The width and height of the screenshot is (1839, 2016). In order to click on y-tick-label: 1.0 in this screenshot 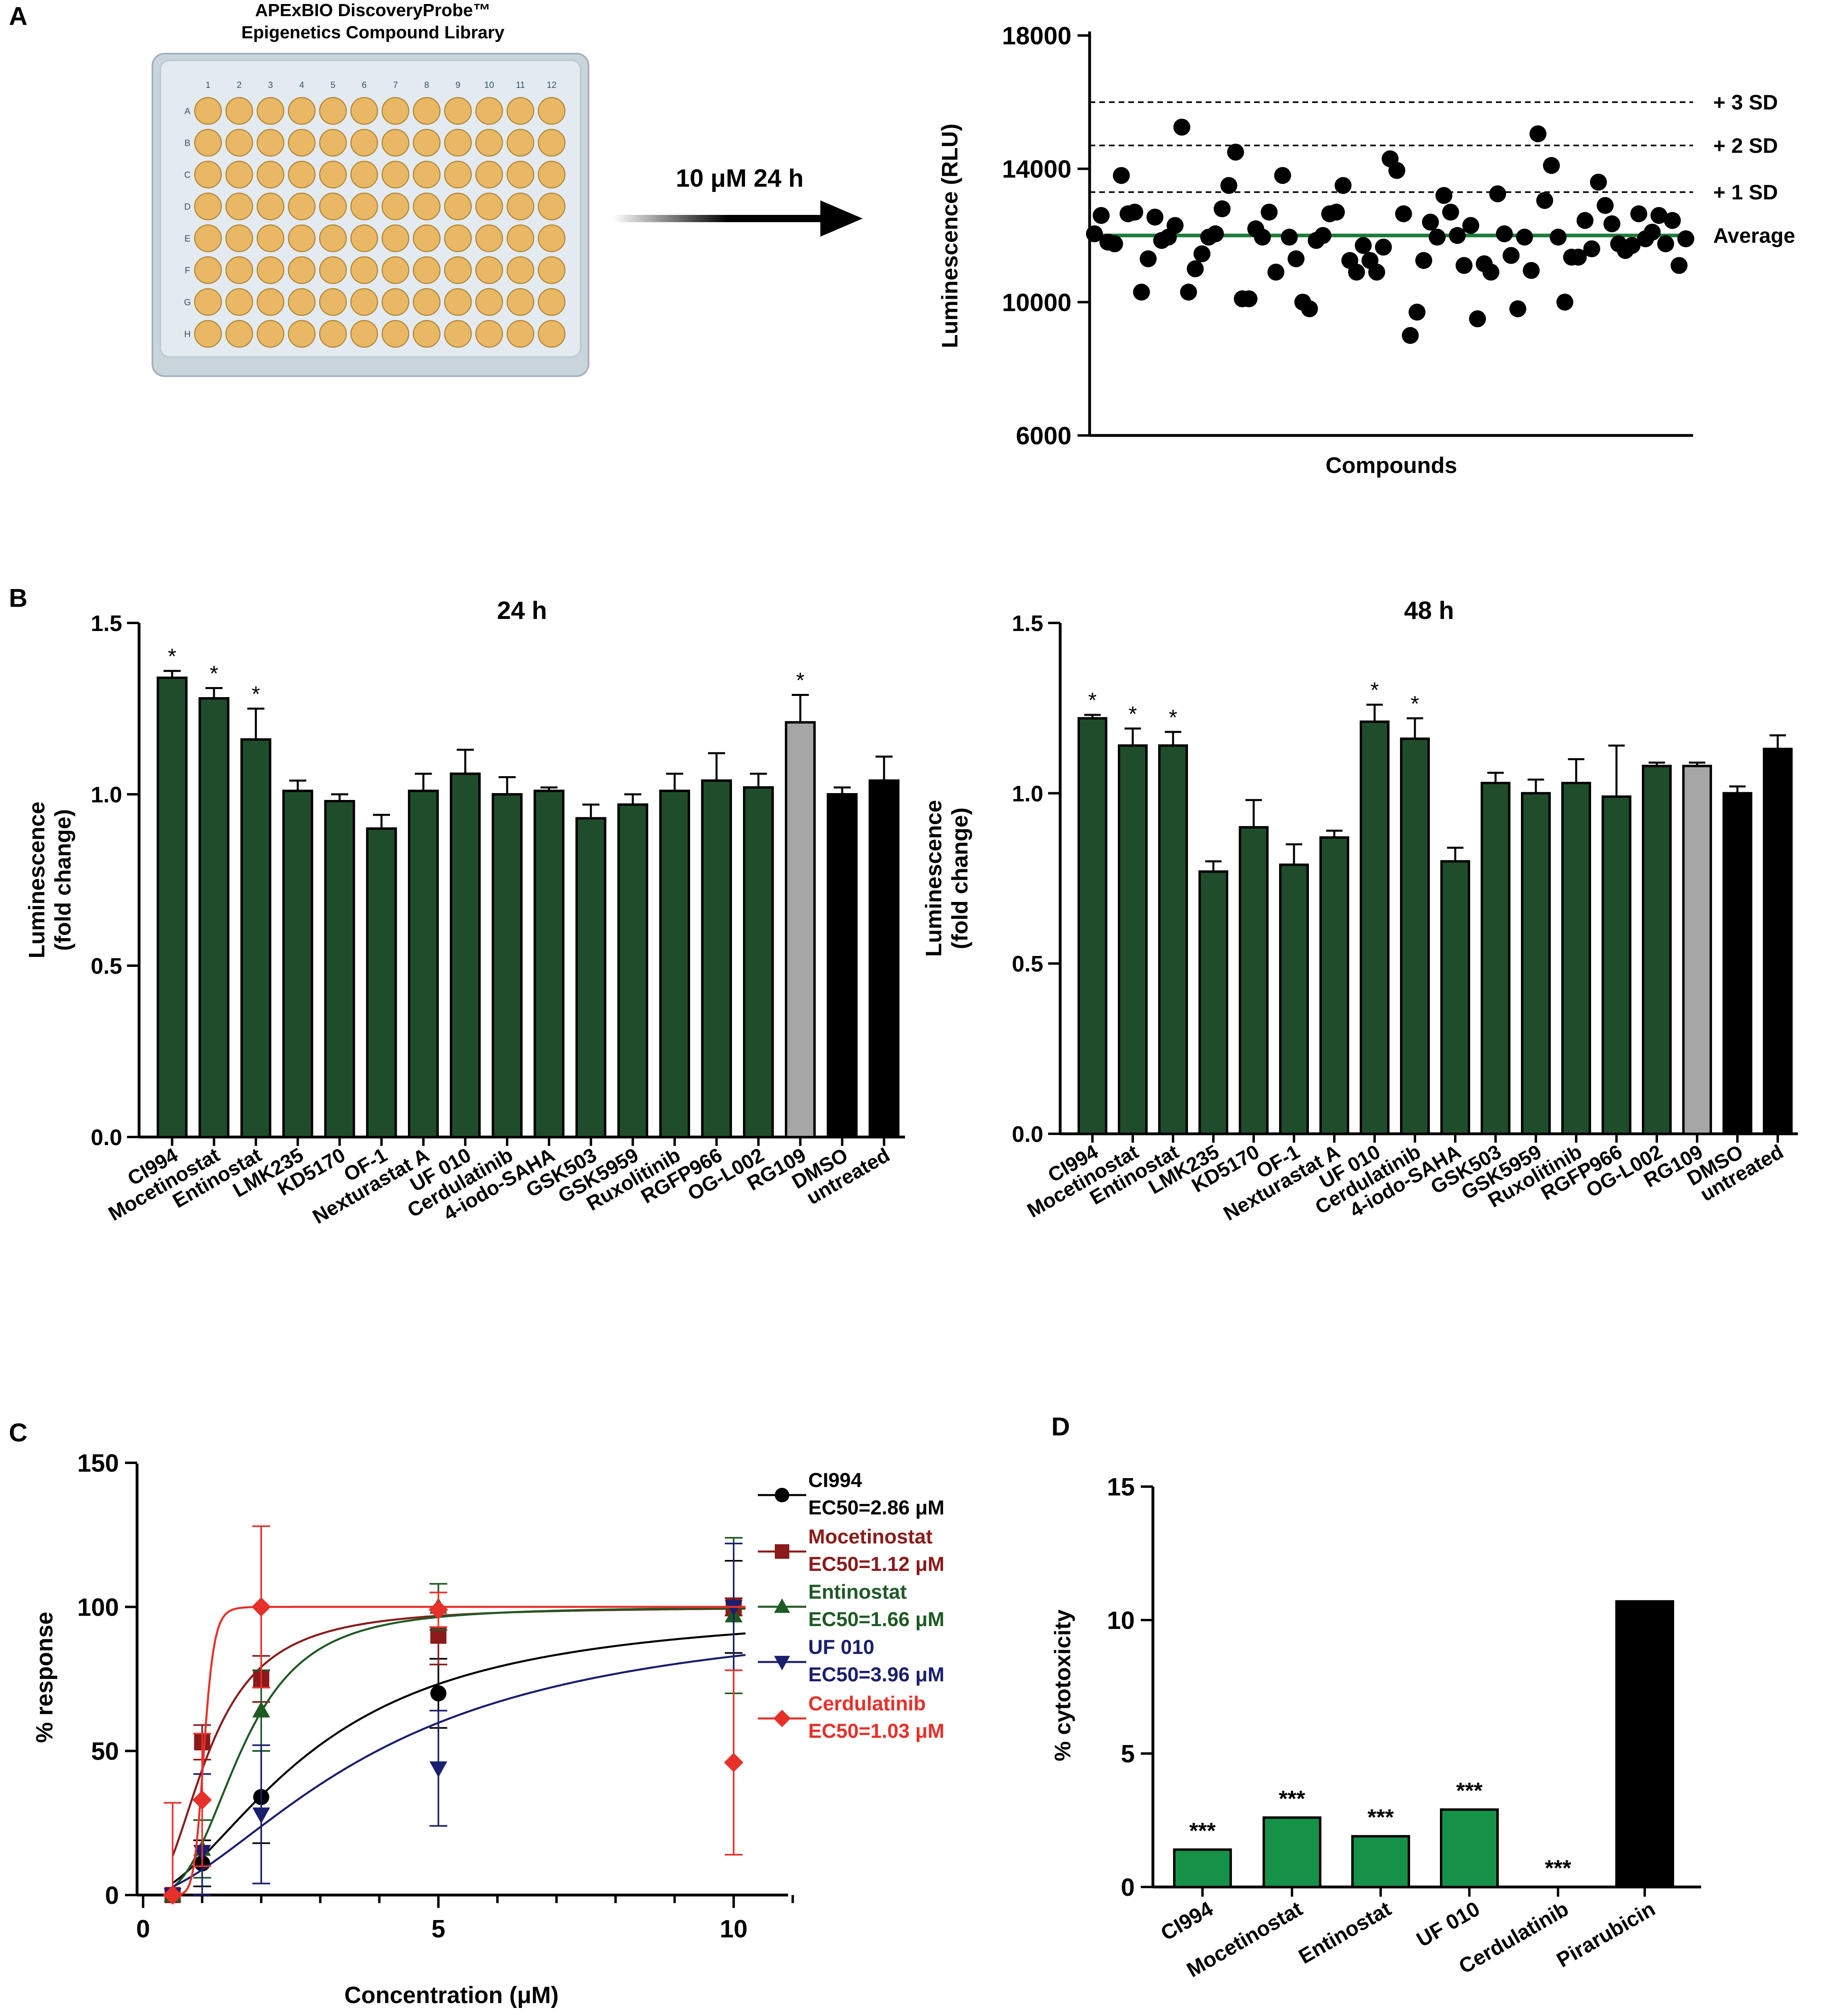, I will do `click(1027, 794)`.